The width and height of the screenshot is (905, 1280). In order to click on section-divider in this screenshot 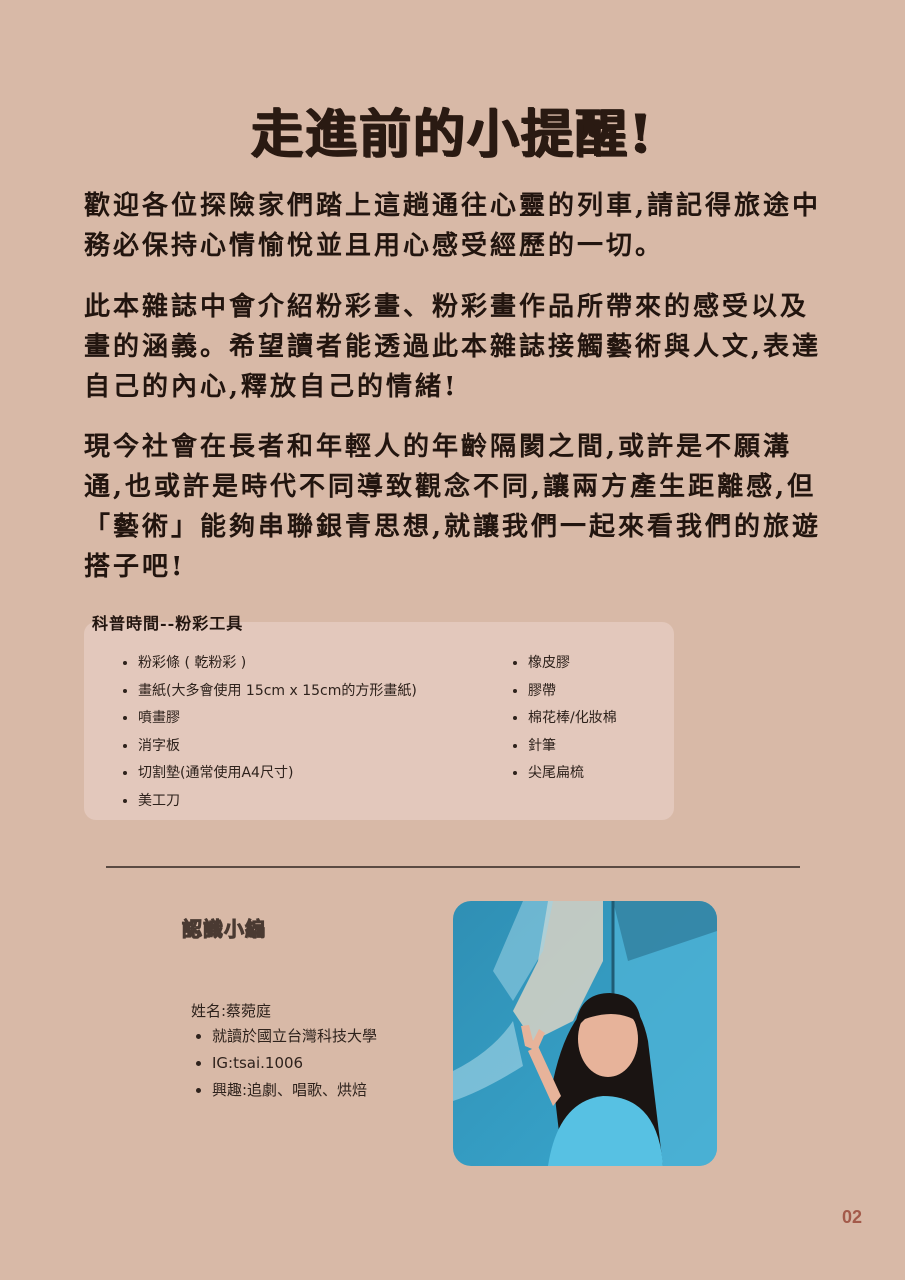, I will do `click(453, 867)`.